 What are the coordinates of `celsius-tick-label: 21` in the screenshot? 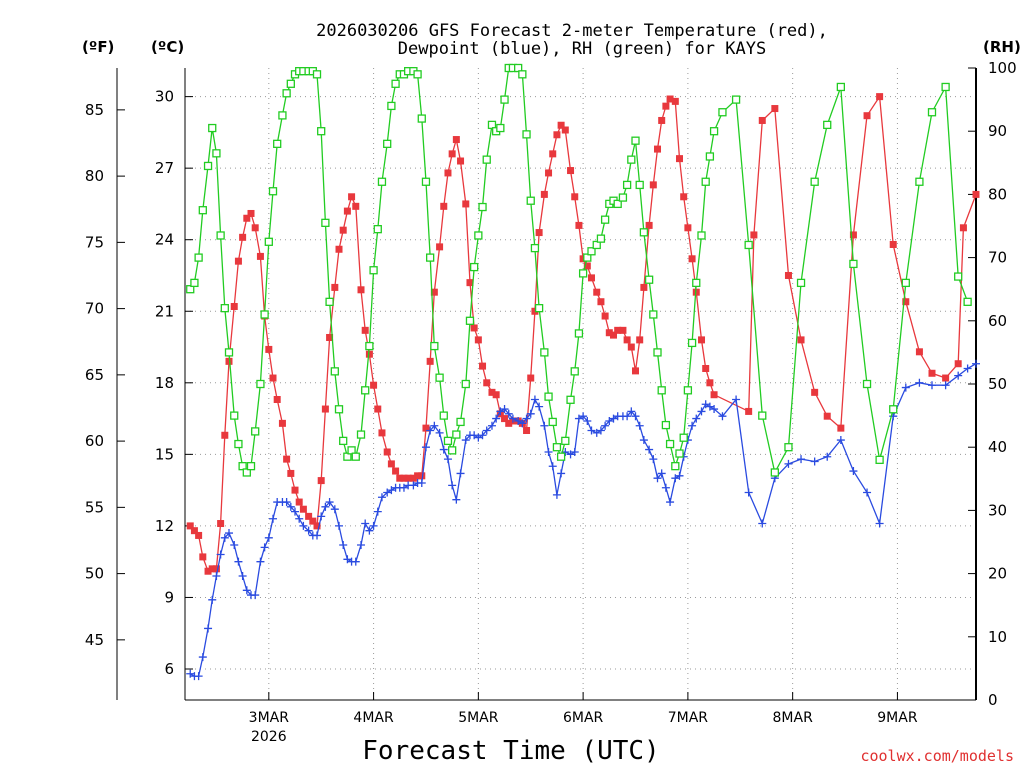 It's located at (164, 311).